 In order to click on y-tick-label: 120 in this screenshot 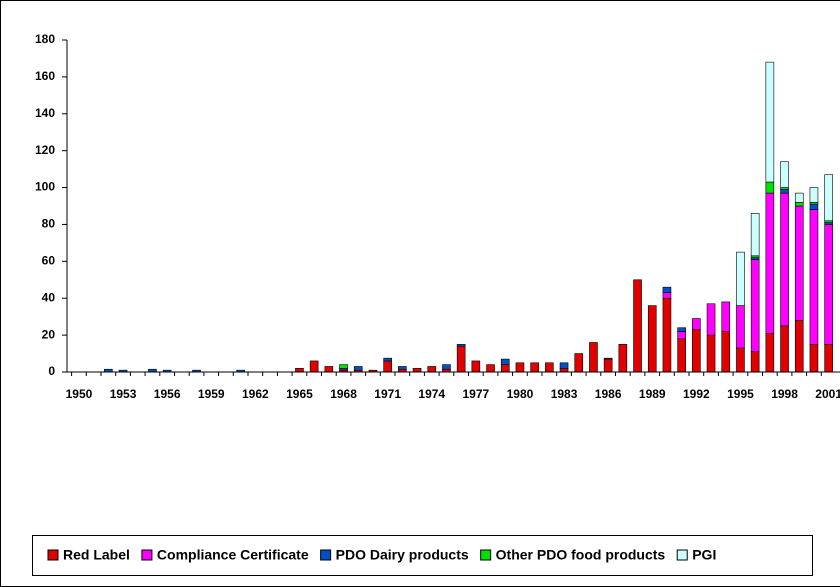, I will do `click(45, 150)`.